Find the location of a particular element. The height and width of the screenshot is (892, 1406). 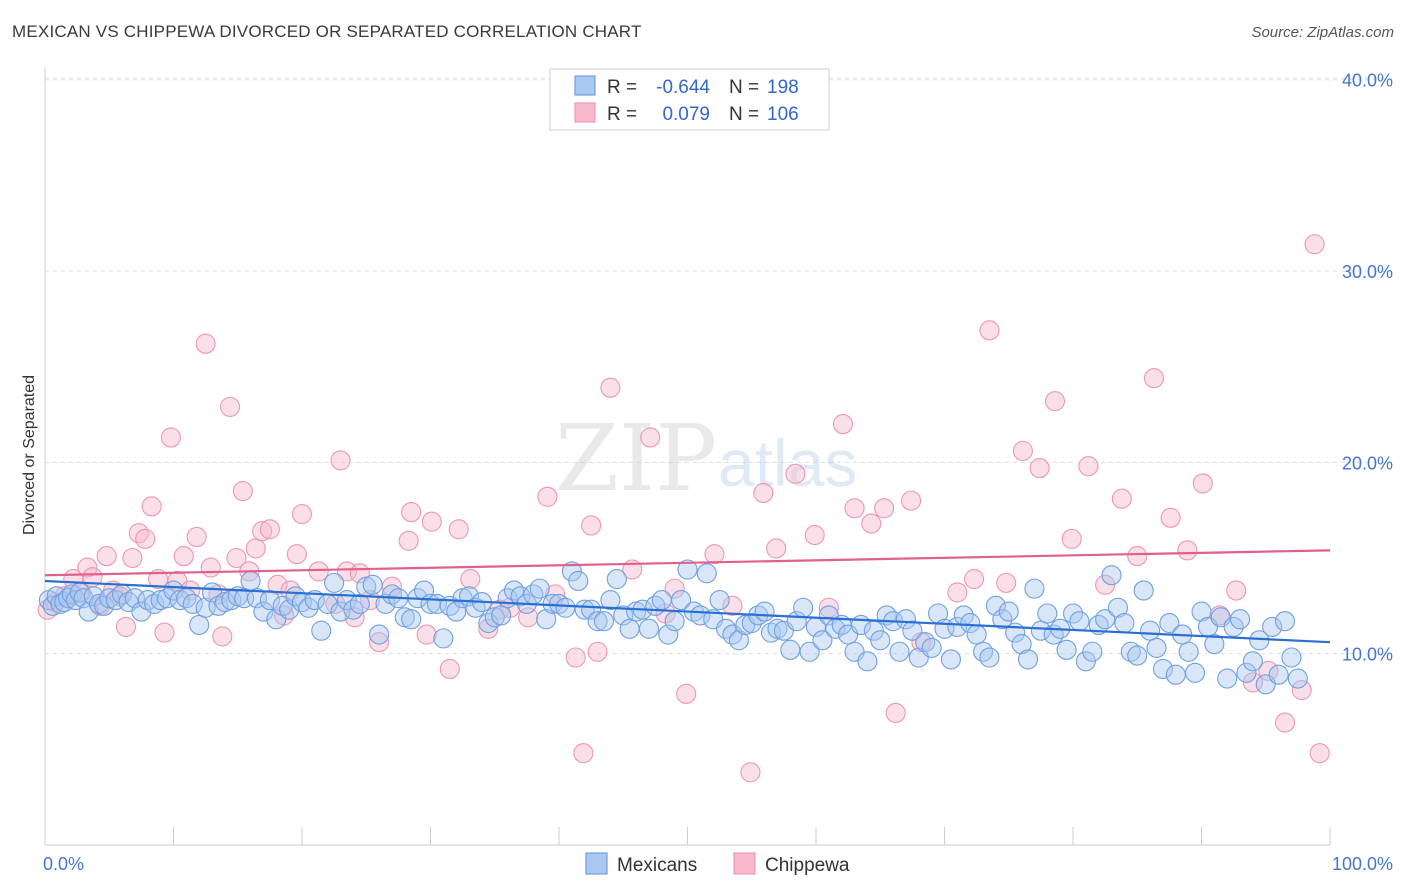

watermark: ZIP atlas is located at coordinates (706, 458).